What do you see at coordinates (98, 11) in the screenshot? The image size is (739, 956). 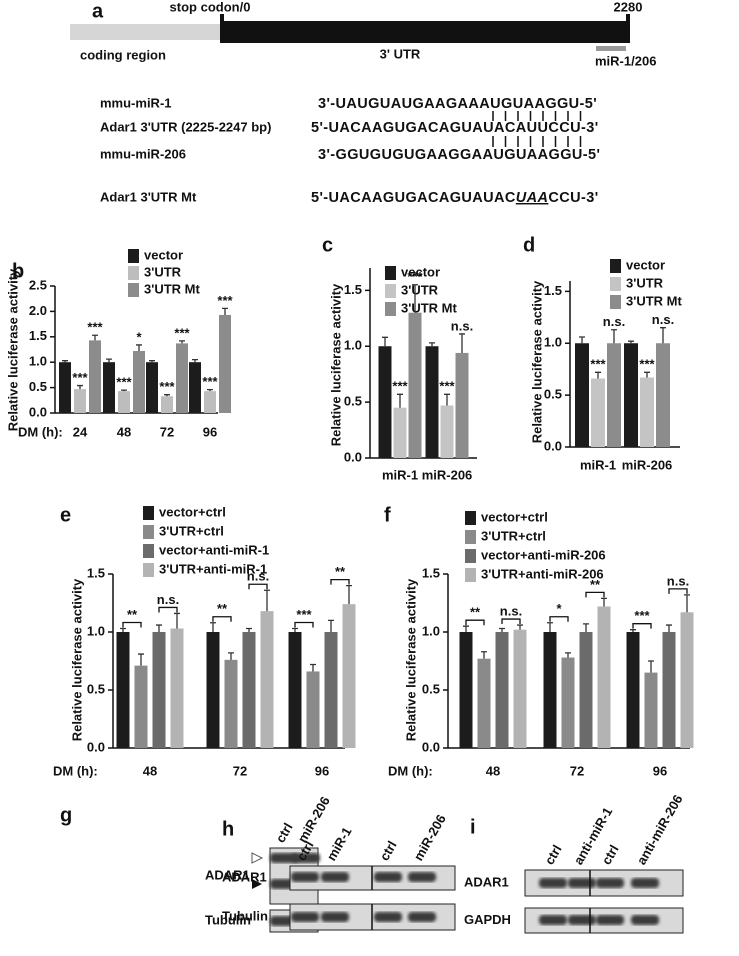 I see `panel-label: a` at bounding box center [98, 11].